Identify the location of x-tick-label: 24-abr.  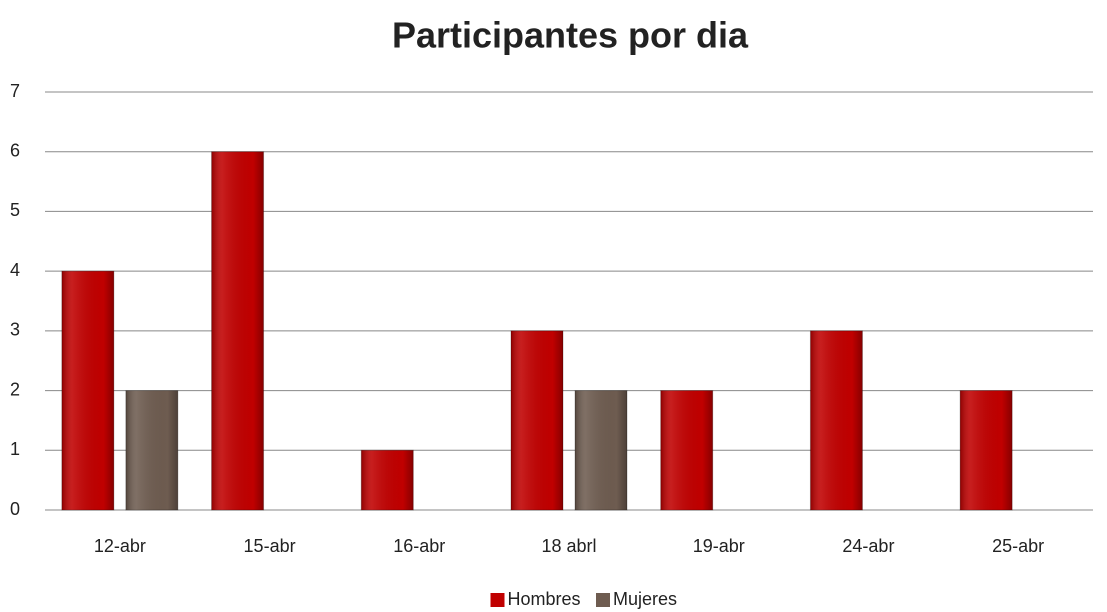
(868, 546).